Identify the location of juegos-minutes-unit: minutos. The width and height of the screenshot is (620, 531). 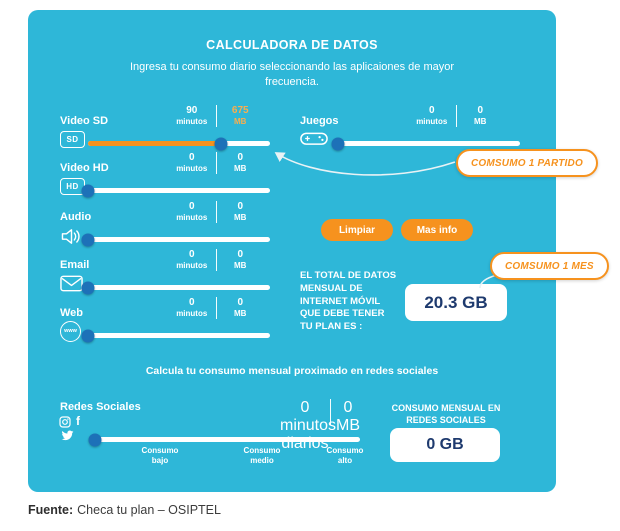
(432, 121).